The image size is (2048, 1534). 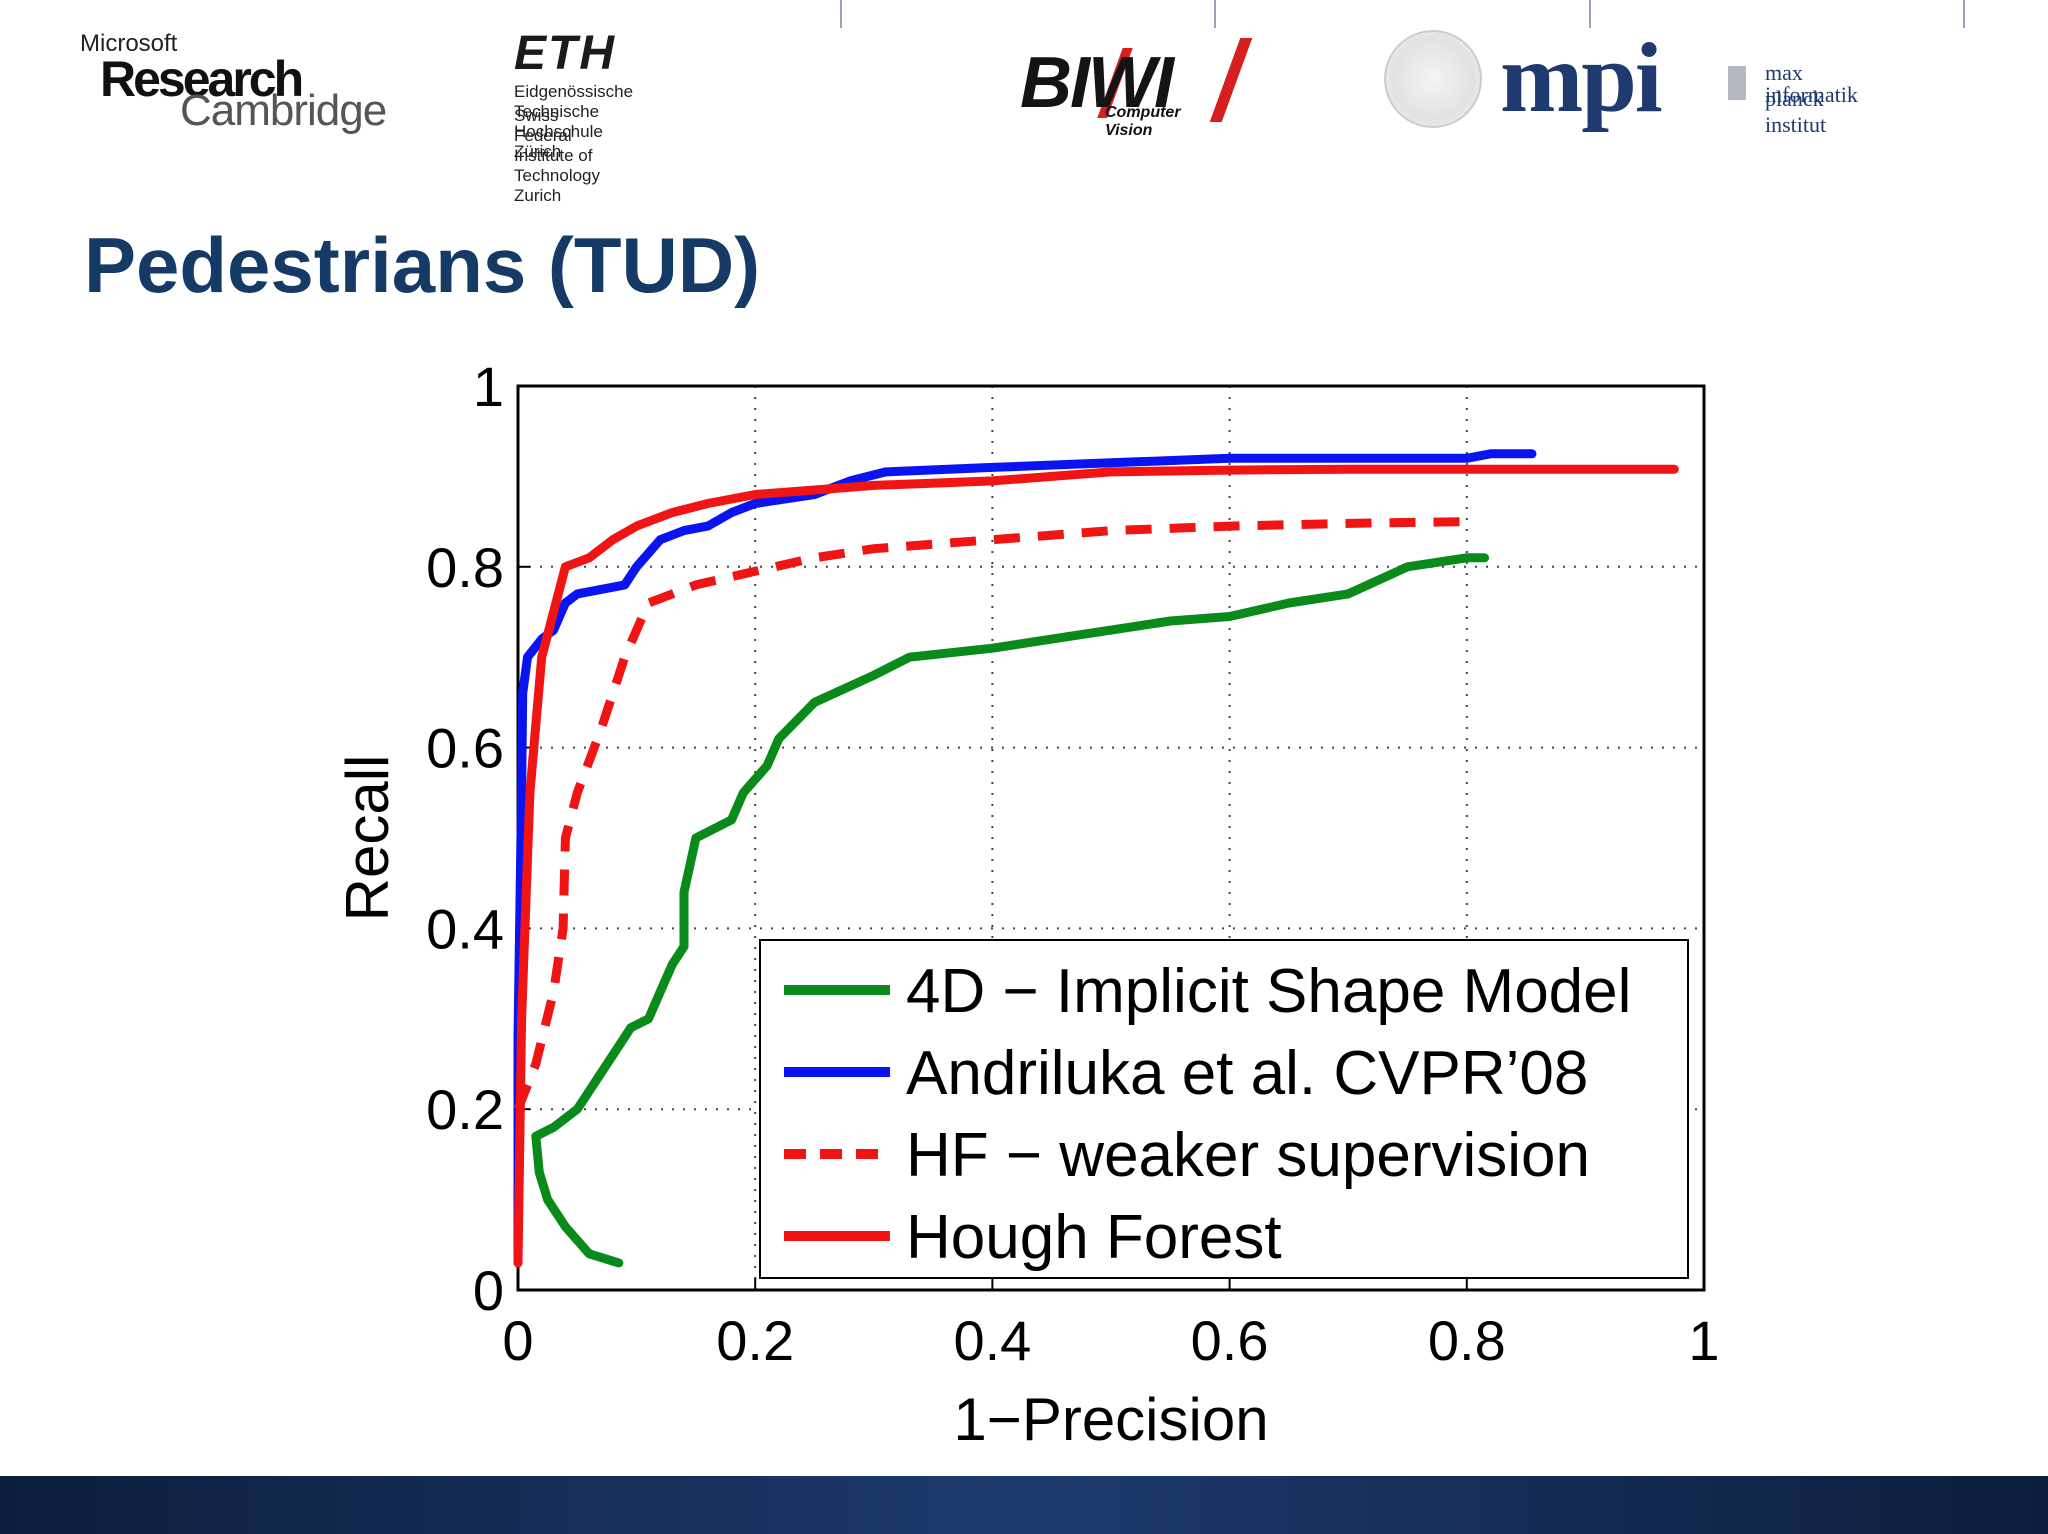 I want to click on legend-box, so click(x=1224, y=1109).